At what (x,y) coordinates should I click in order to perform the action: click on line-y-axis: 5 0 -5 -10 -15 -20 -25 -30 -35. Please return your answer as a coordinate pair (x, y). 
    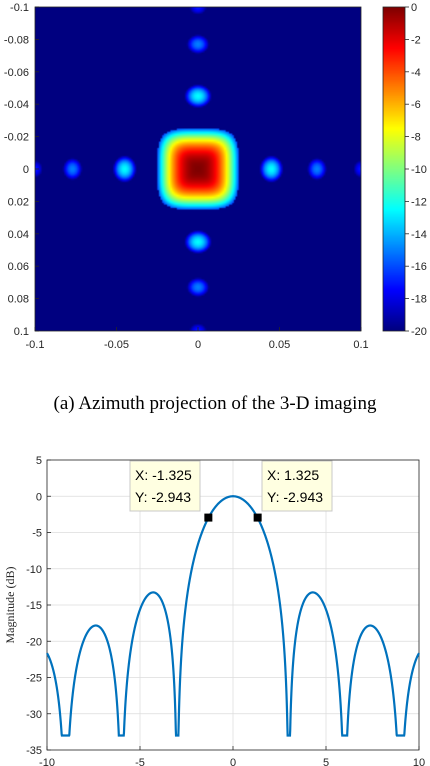
    Looking at the image, I should click on (38, 606).